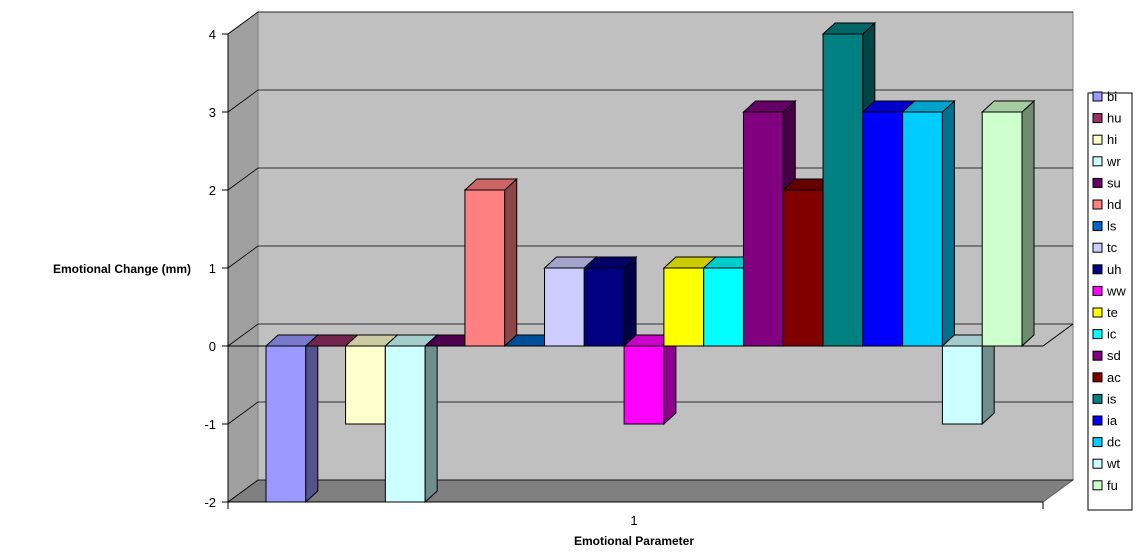 This screenshot has height=554, width=1138. I want to click on legend-label: sd, so click(1114, 355).